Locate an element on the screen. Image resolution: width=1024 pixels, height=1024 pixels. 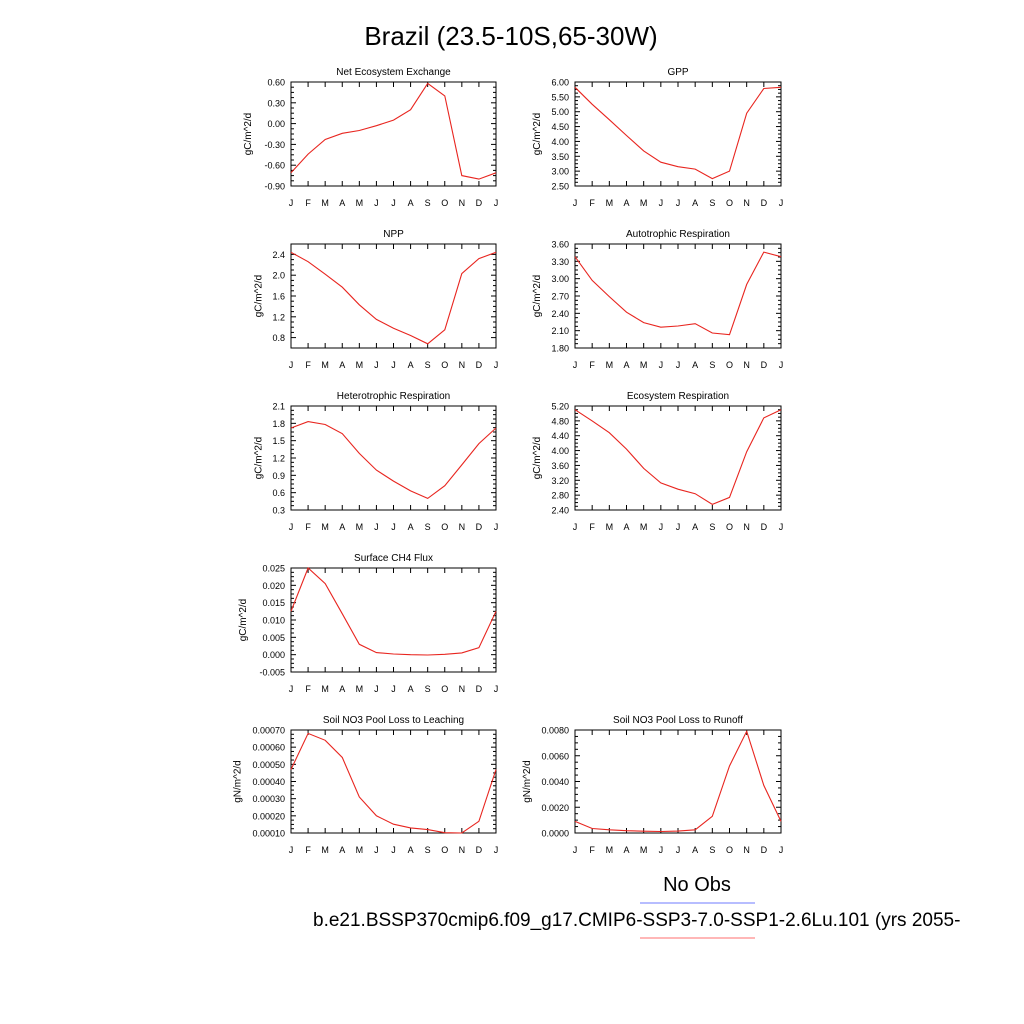
y-tick-label: 2.40 is located at coordinates (560, 511).